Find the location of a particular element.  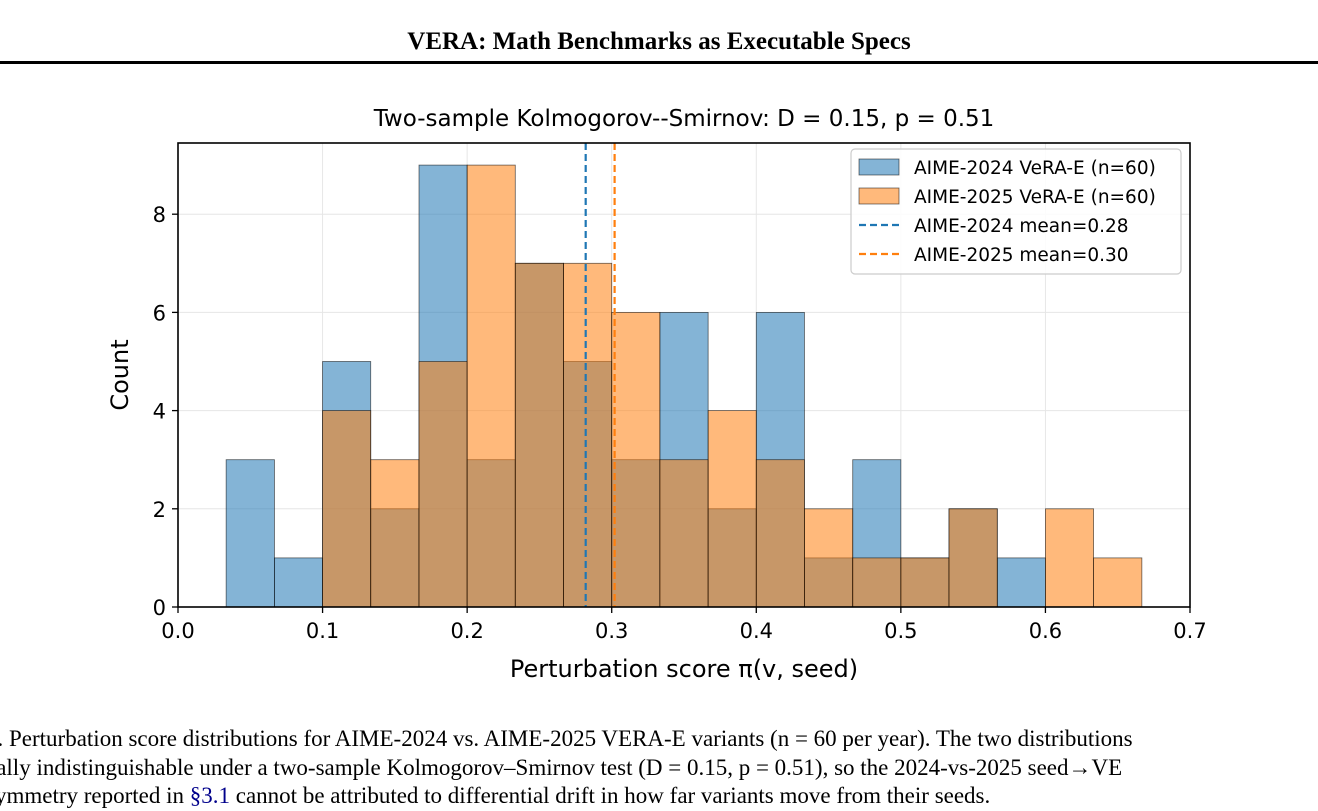

y-tick-label-2: 4 is located at coordinates (159, 412).